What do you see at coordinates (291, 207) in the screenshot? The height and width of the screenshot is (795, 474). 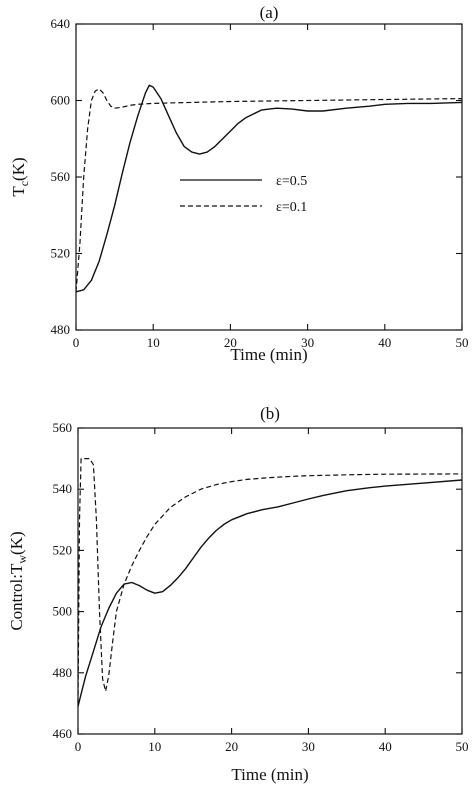 I see `legend-label-dashed: ε=0.1` at bounding box center [291, 207].